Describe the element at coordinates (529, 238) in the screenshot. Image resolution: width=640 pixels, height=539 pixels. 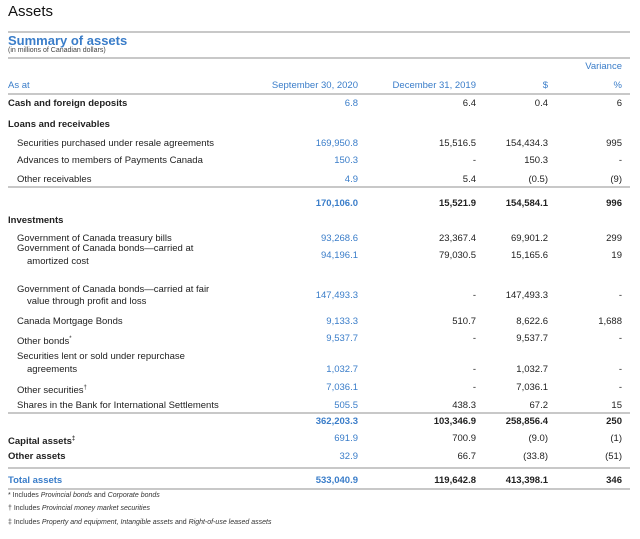
I see `variance-dollar: 69,901.2` at that location.